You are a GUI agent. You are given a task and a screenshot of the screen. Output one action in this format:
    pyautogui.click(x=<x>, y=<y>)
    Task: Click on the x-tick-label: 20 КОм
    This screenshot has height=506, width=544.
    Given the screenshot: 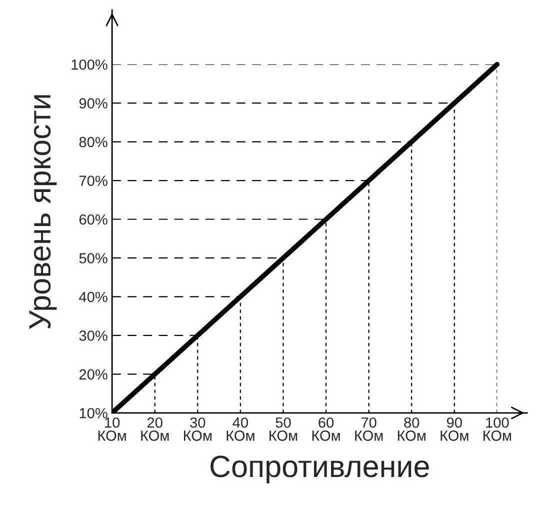 What is the action you would take?
    pyautogui.click(x=155, y=429)
    